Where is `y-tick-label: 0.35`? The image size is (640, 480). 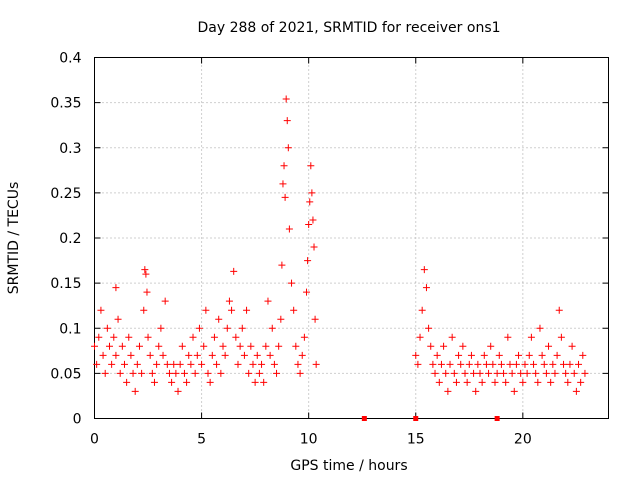 y-tick-label: 0.35 is located at coordinates (65, 104).